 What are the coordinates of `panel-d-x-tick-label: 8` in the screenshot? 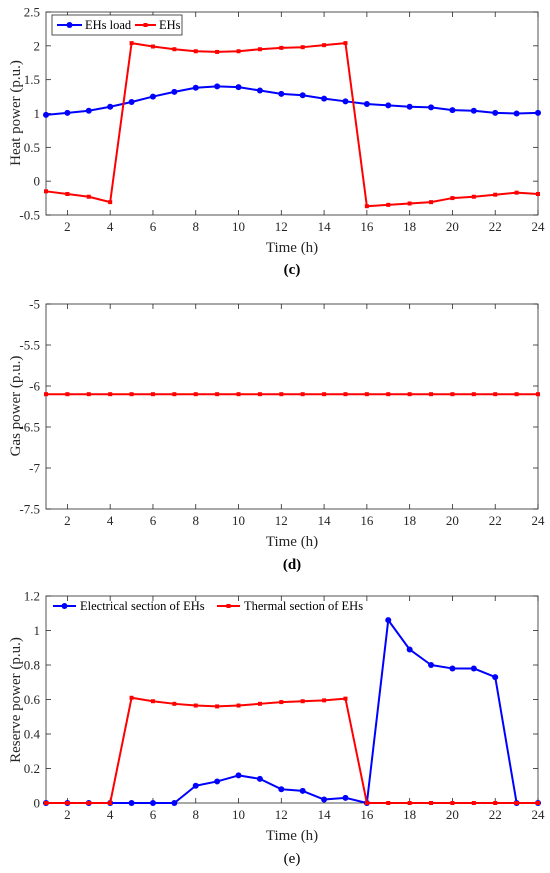 It's located at (195, 520).